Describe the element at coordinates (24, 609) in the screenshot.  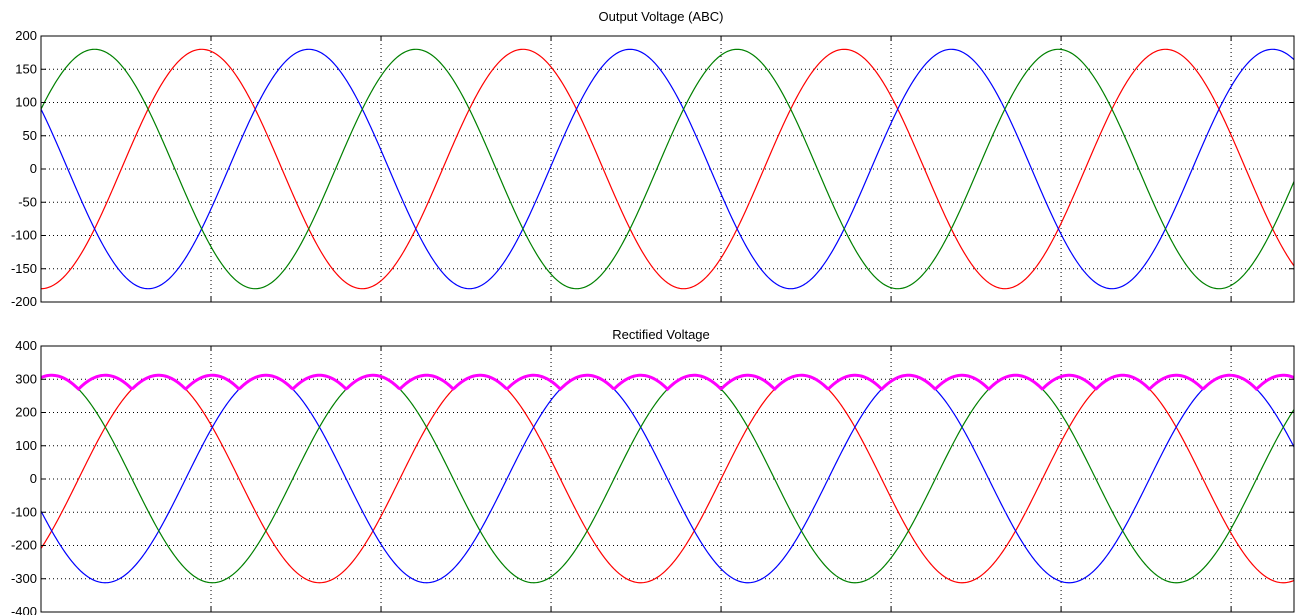
I see `y-tick-label: -400` at that location.